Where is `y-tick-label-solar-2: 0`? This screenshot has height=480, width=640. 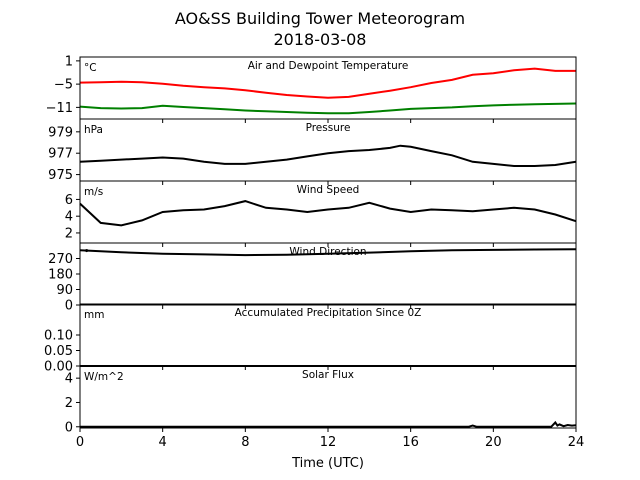 y-tick-label-solar-2: 0 is located at coordinates (69, 427).